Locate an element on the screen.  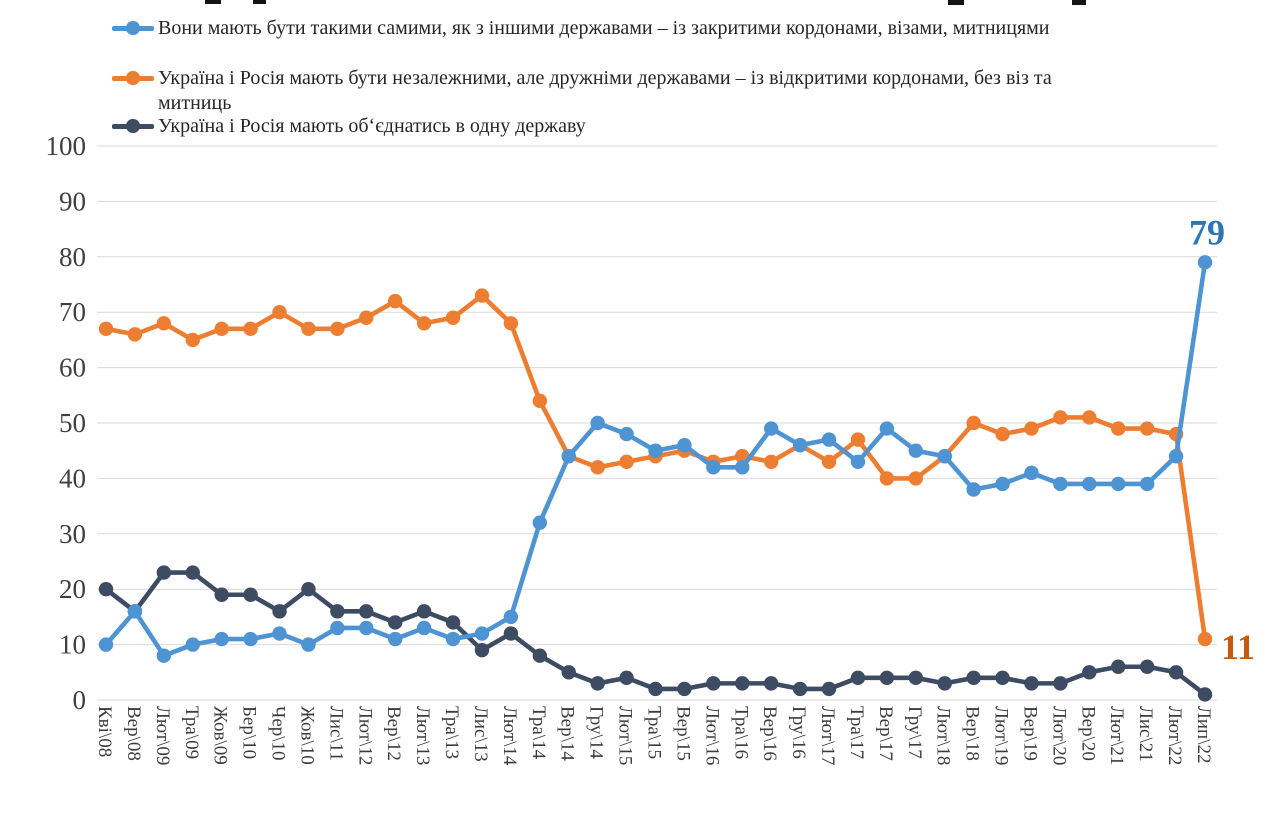
x-axis-label: Лют\15 is located at coordinates (625, 735).